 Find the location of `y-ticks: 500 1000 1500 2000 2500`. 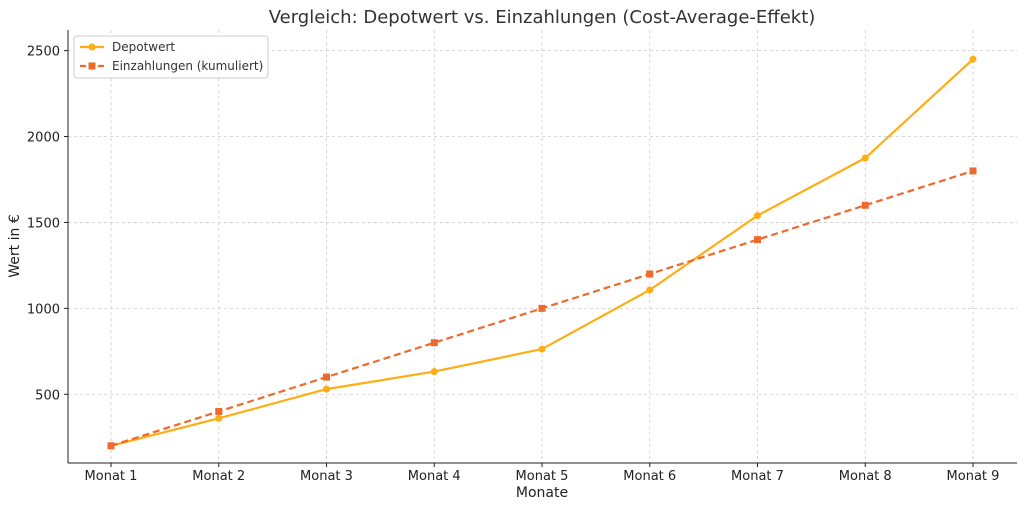

y-ticks: 500 1000 1500 2000 2500 is located at coordinates (47, 224).